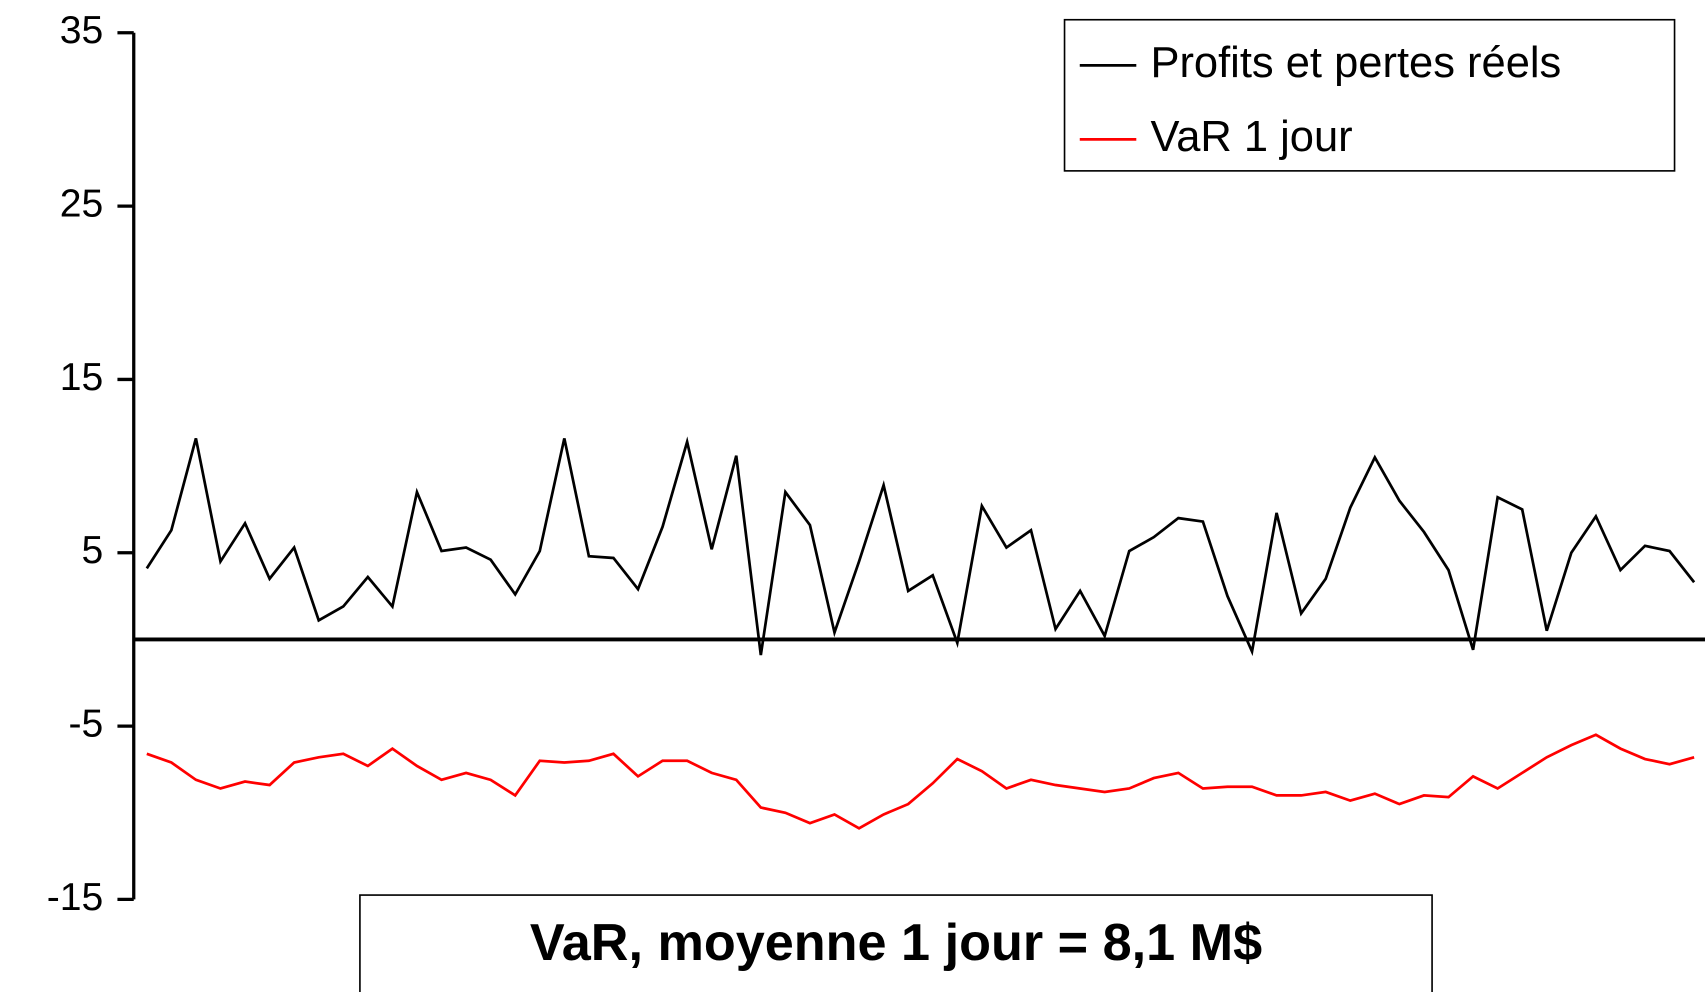 The image size is (1705, 992). I want to click on y-tick-label: 25, so click(82, 203).